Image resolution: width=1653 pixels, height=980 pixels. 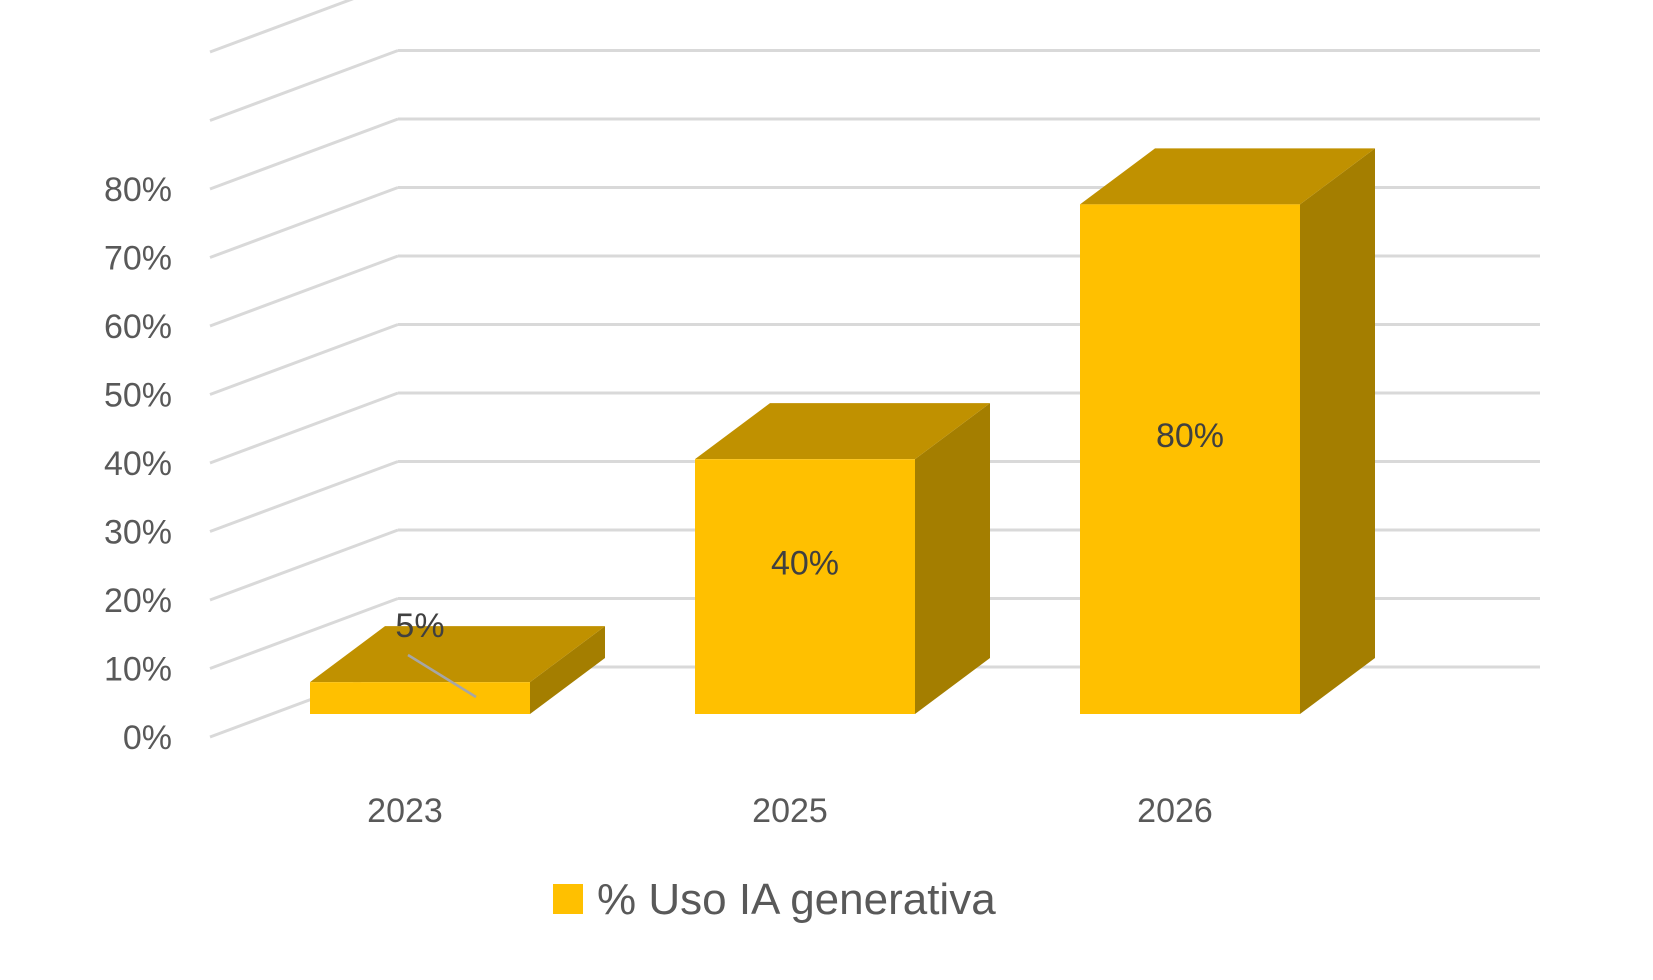 What do you see at coordinates (138, 533) in the screenshot?
I see `y-tick-label: 30%` at bounding box center [138, 533].